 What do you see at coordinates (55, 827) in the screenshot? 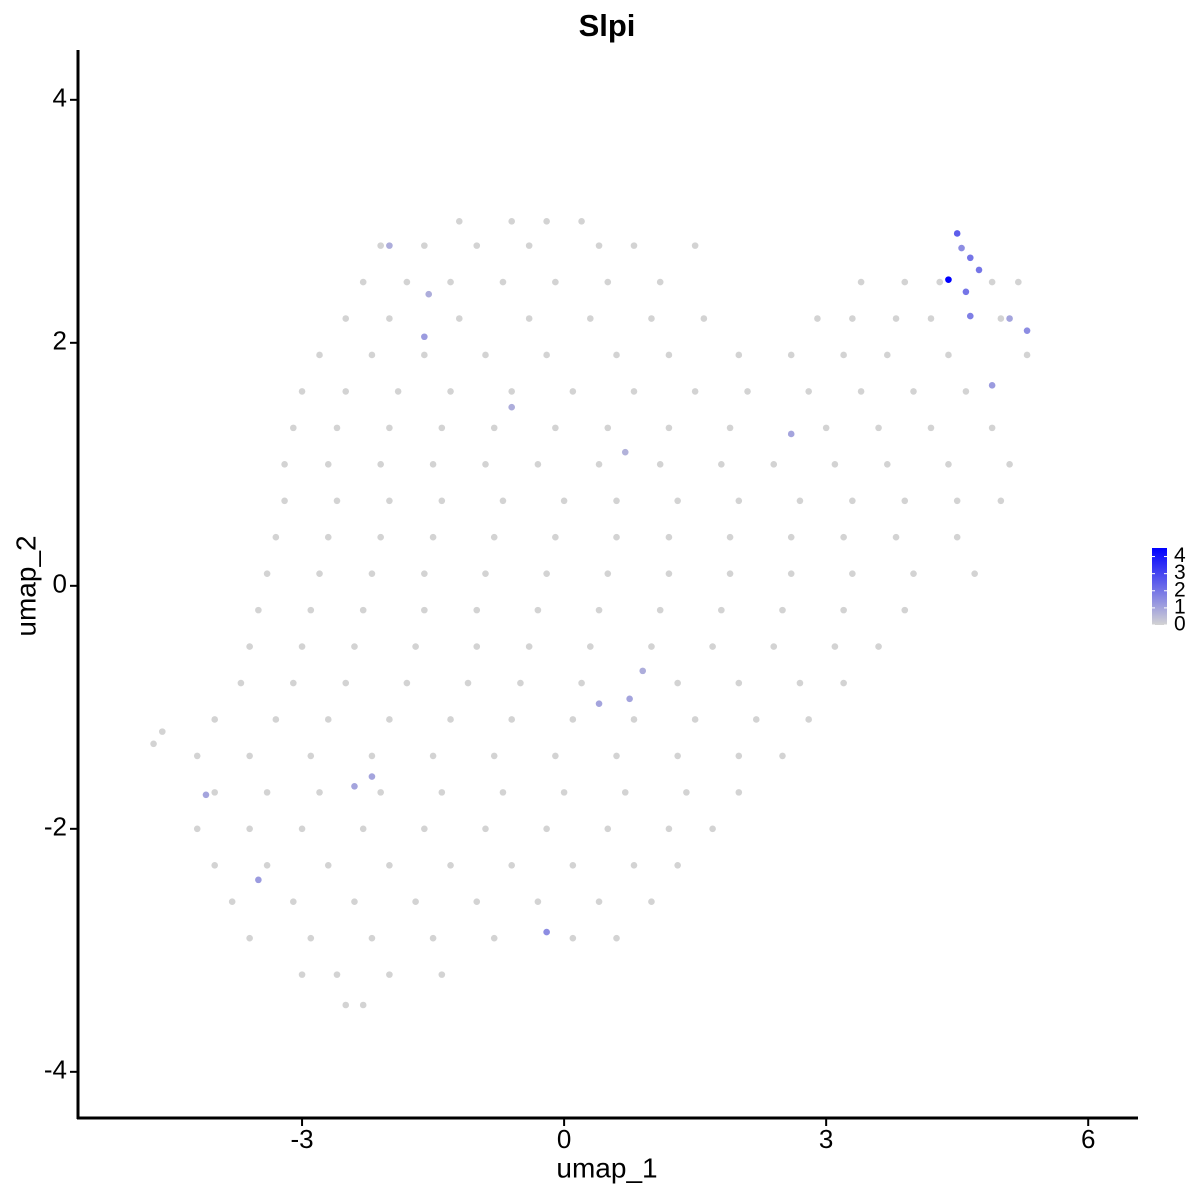
I see `y-tick-label: -2` at bounding box center [55, 827].